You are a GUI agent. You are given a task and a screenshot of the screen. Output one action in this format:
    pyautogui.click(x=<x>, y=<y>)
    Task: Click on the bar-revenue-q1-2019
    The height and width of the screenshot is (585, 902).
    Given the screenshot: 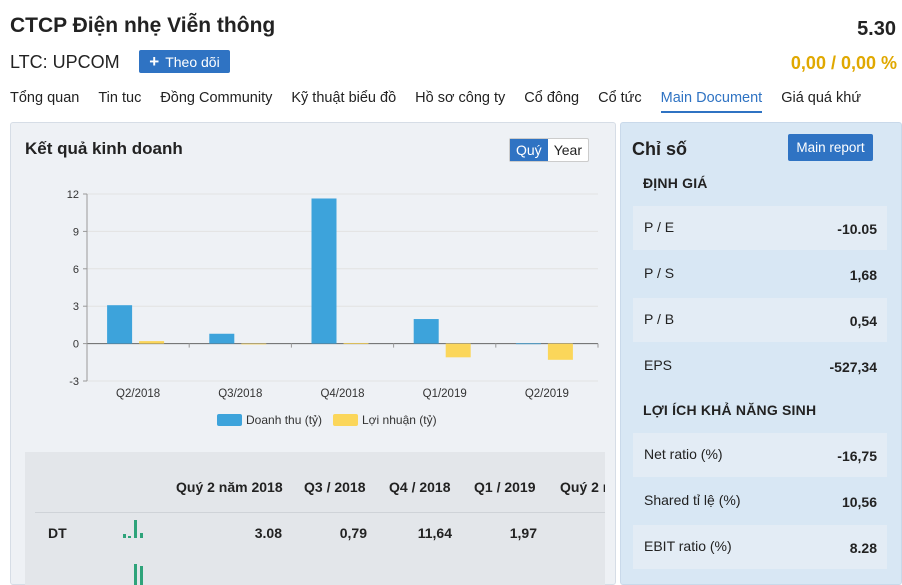 What is the action you would take?
    pyautogui.click(x=426, y=331)
    